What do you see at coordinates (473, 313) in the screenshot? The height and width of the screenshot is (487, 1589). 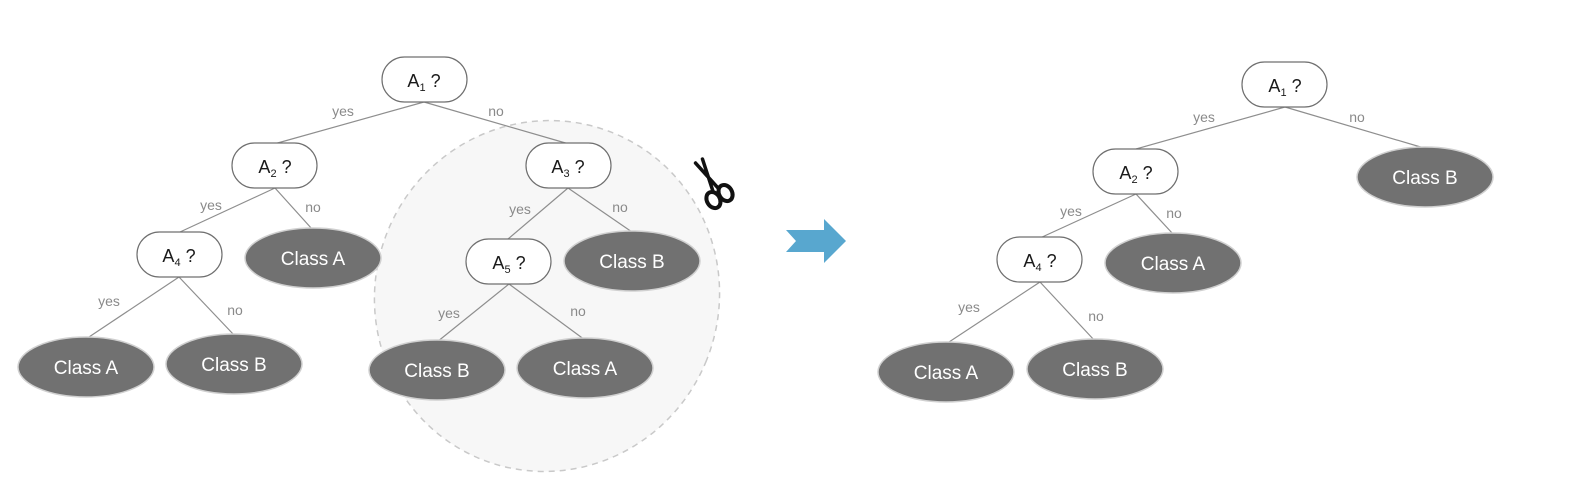 I see `edge-a5-yes` at bounding box center [473, 313].